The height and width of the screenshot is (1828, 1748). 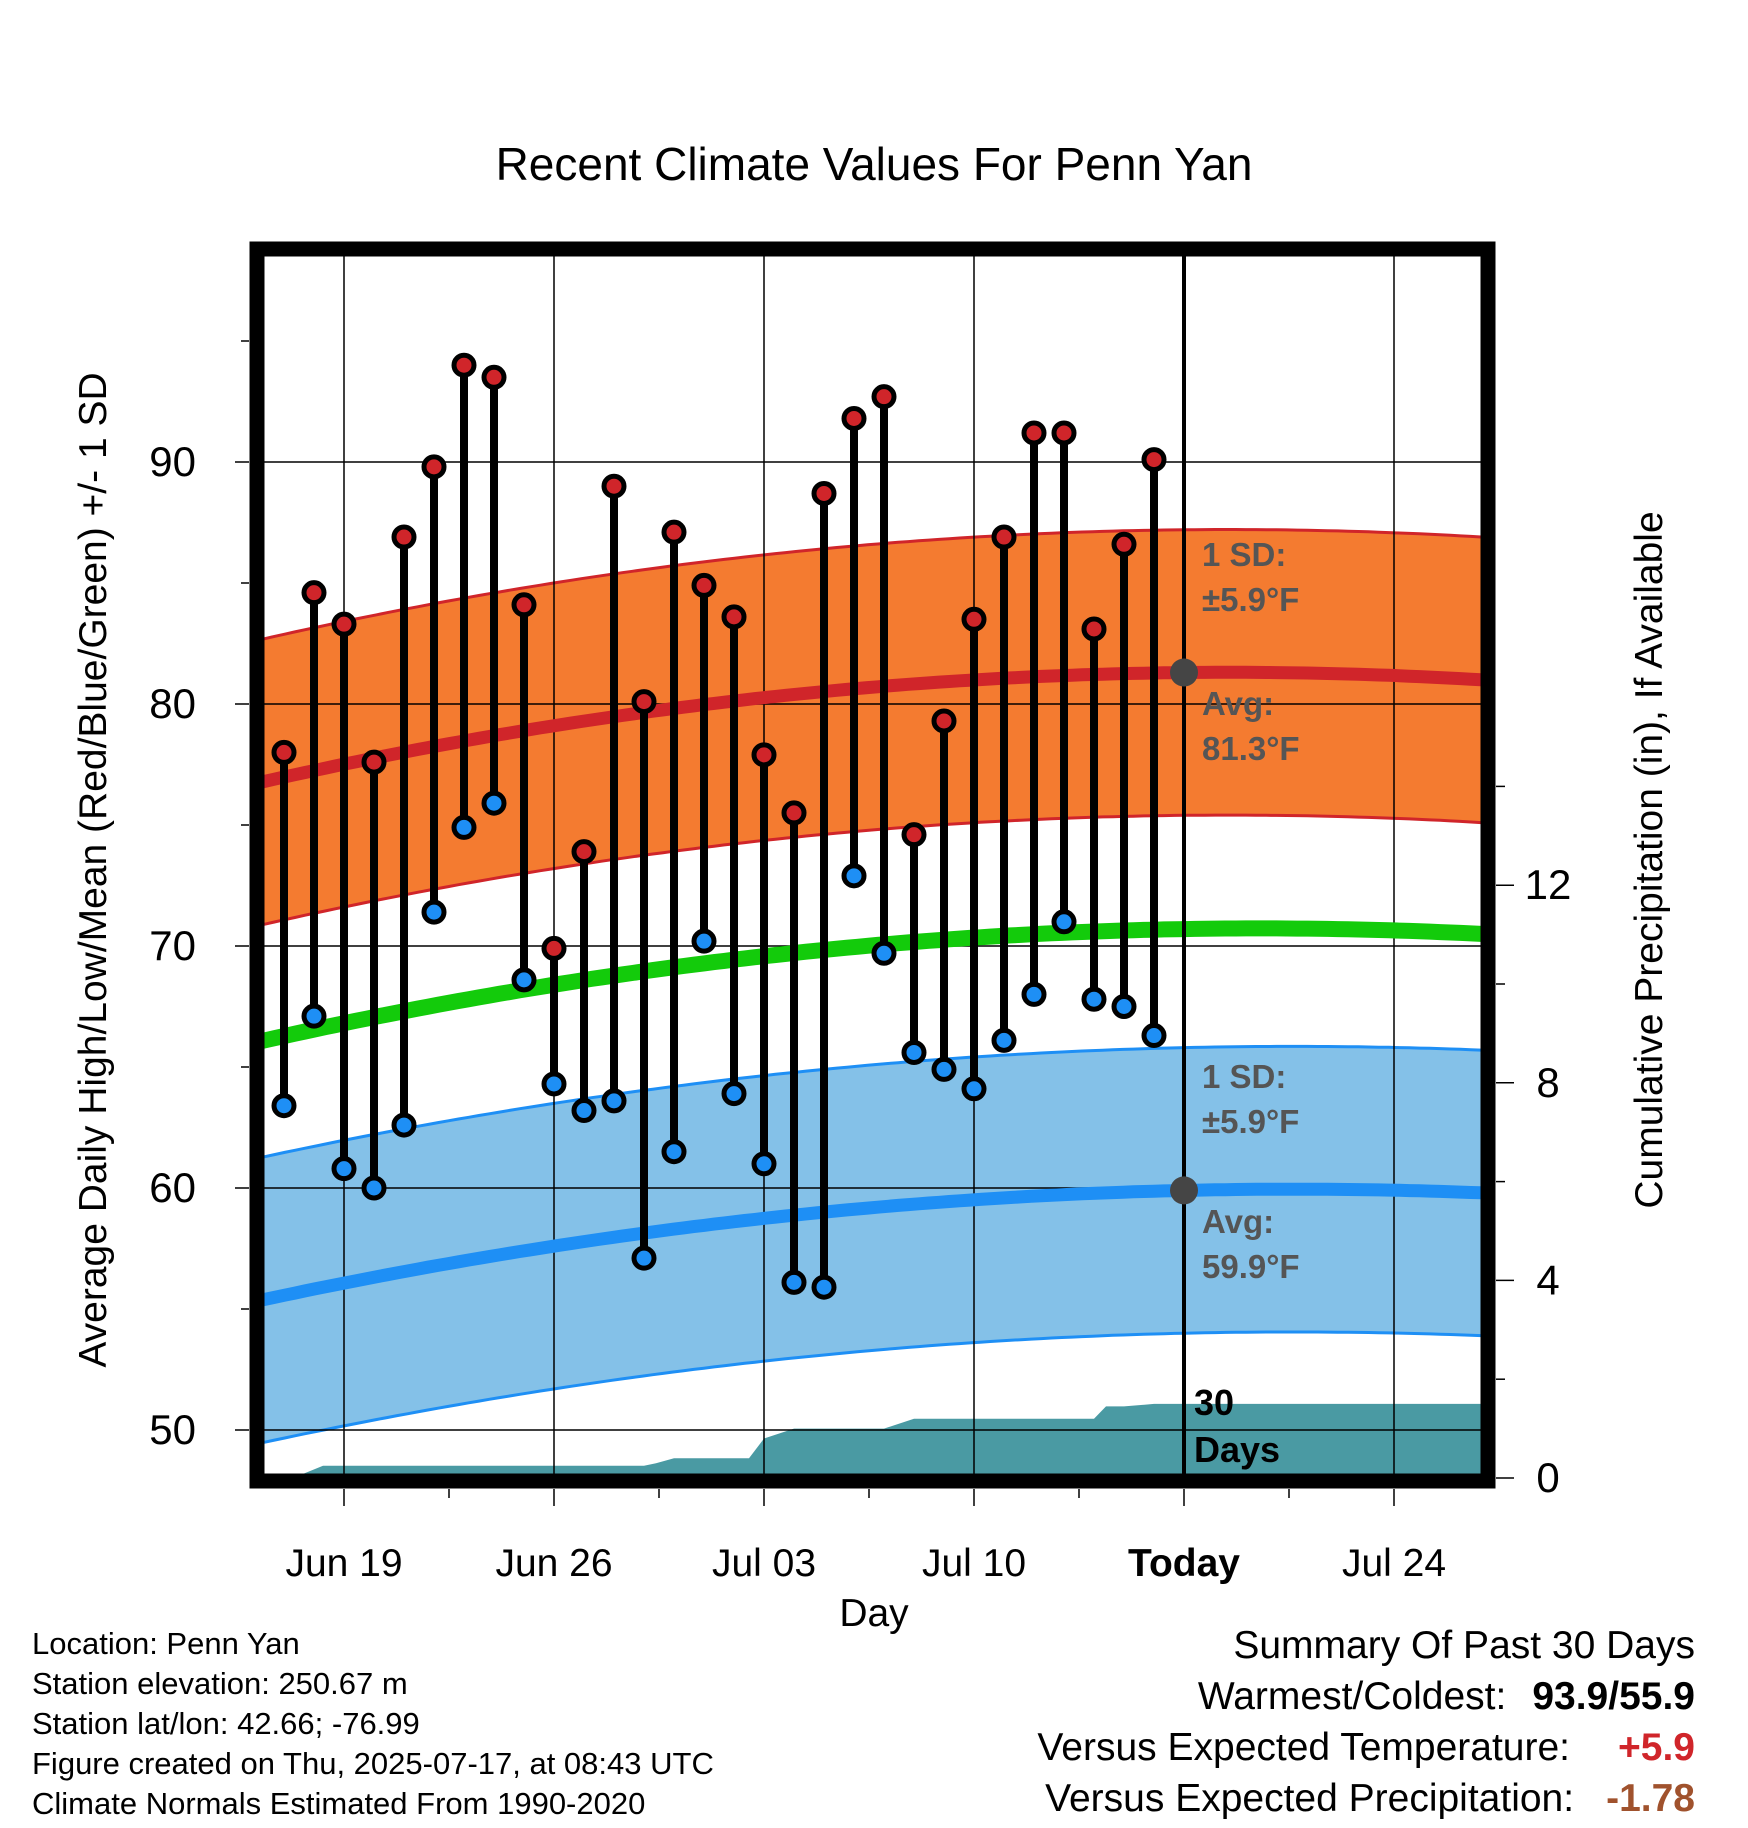 I want to click on y2-tick-label: 12, so click(x=1548, y=884).